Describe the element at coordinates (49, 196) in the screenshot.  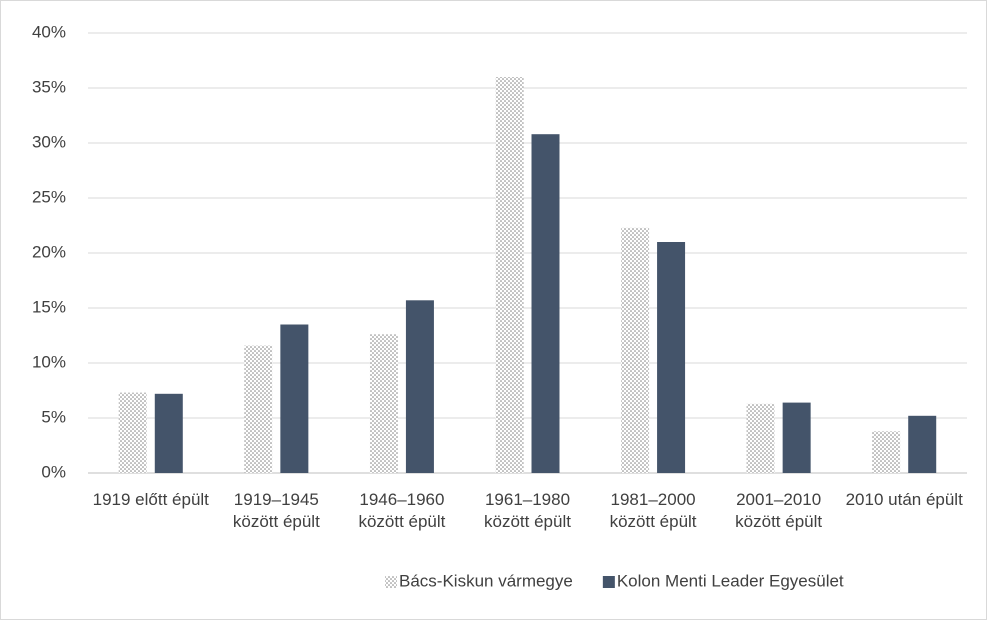
I see `y-tick-label: 25%` at that location.